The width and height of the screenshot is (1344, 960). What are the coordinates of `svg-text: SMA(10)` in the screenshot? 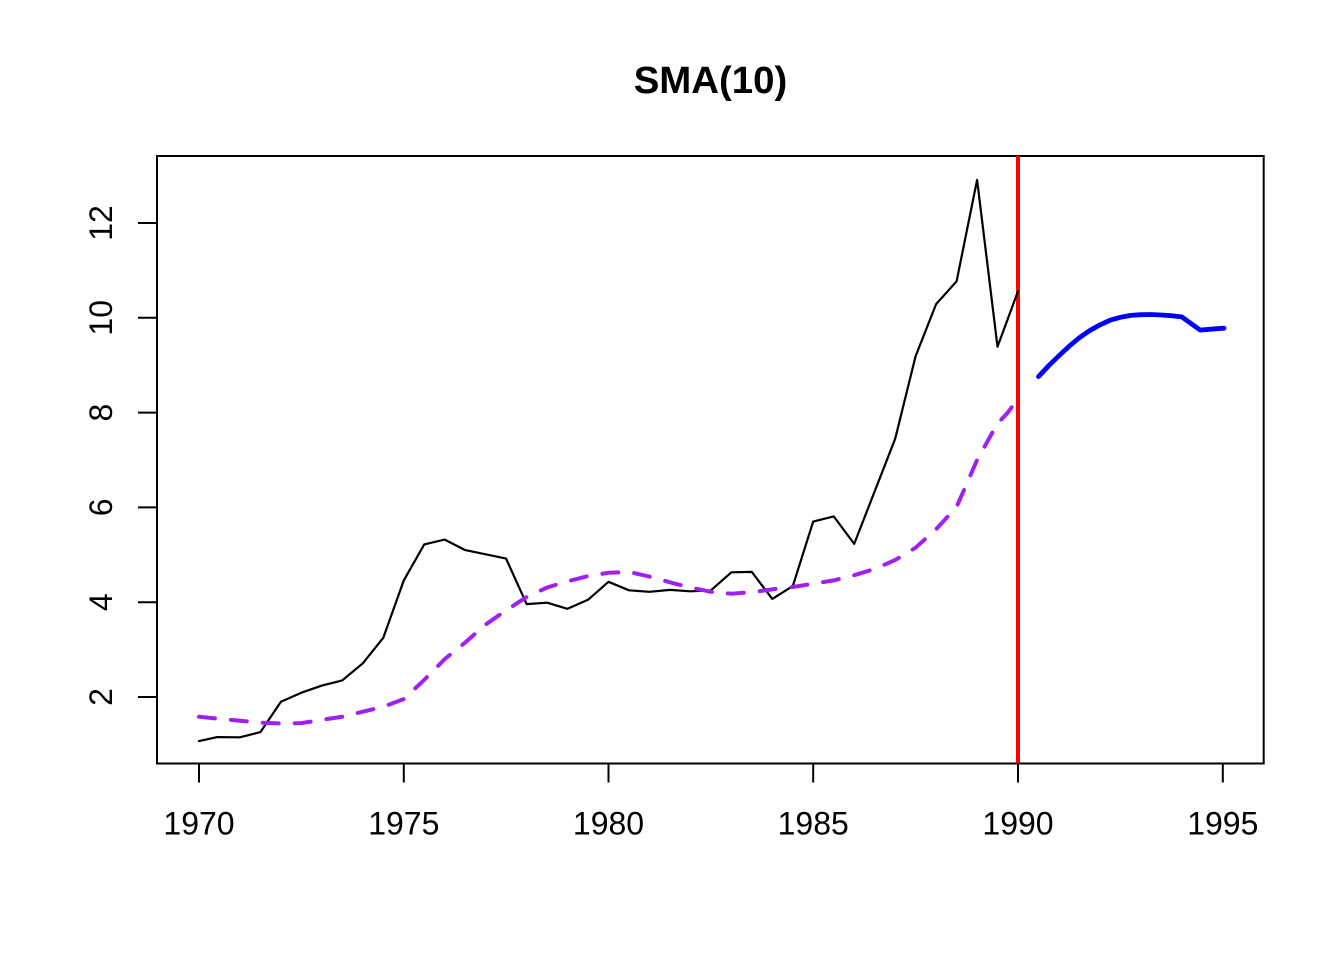 It's located at (711, 80).